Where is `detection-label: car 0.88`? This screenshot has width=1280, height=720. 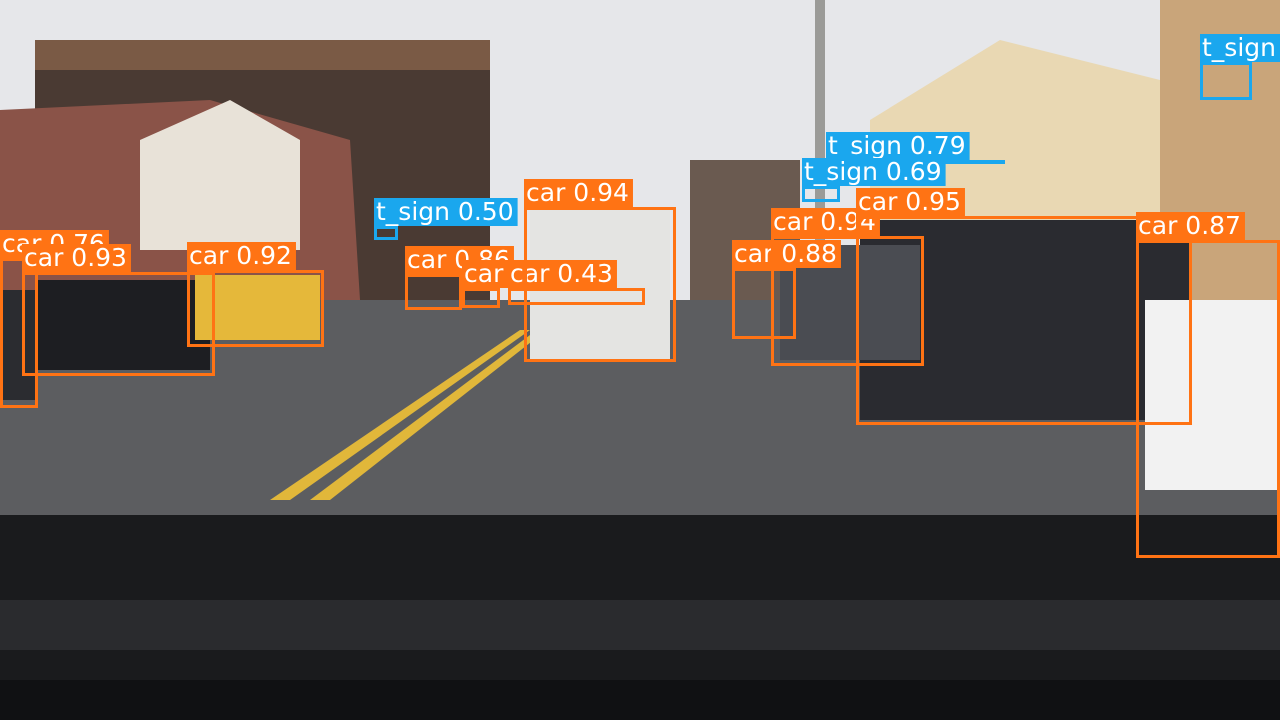 detection-label: car 0.88 is located at coordinates (785, 253).